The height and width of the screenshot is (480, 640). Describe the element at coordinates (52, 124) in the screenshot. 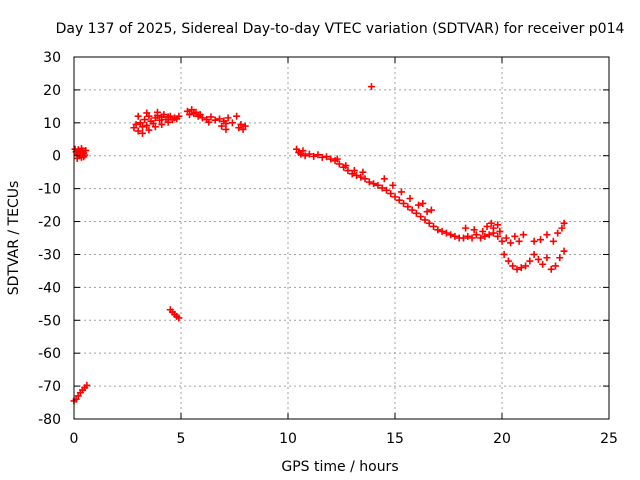

I see `y-tick-label: 10` at that location.